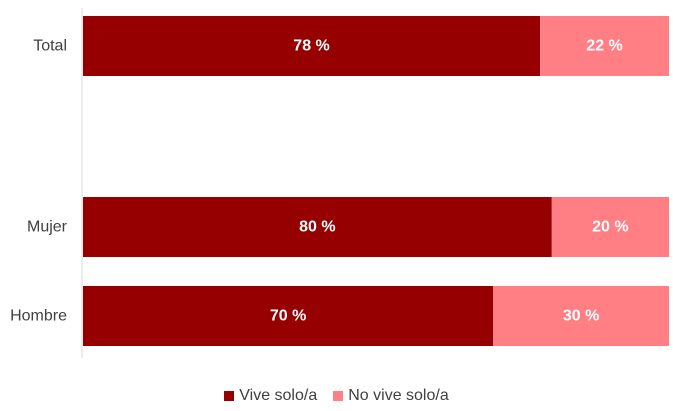 The width and height of the screenshot is (673, 411). Describe the element at coordinates (278, 395) in the screenshot. I see `legend-label-series-0: Vive solo/a` at that location.